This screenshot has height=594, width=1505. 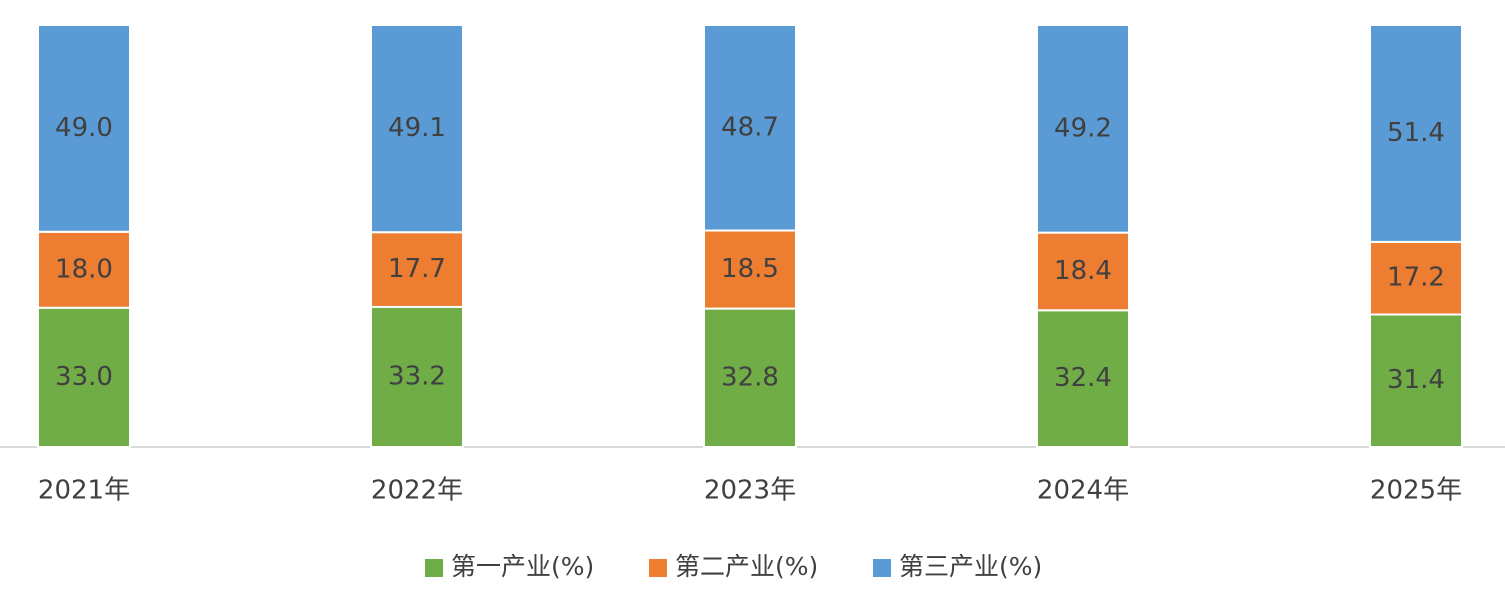 I want to click on x-tick-label: 2023年, so click(x=750, y=491).